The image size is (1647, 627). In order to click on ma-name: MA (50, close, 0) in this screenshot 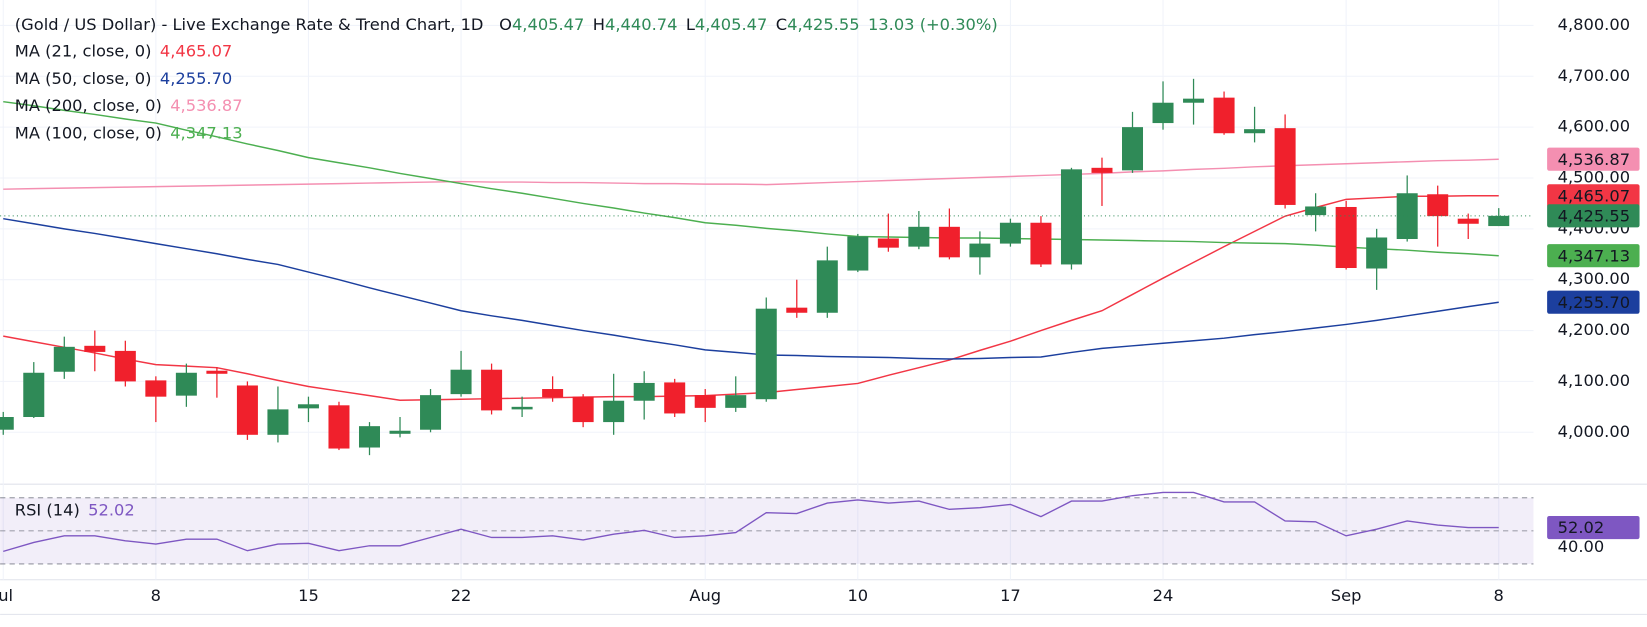, I will do `click(83, 77)`.